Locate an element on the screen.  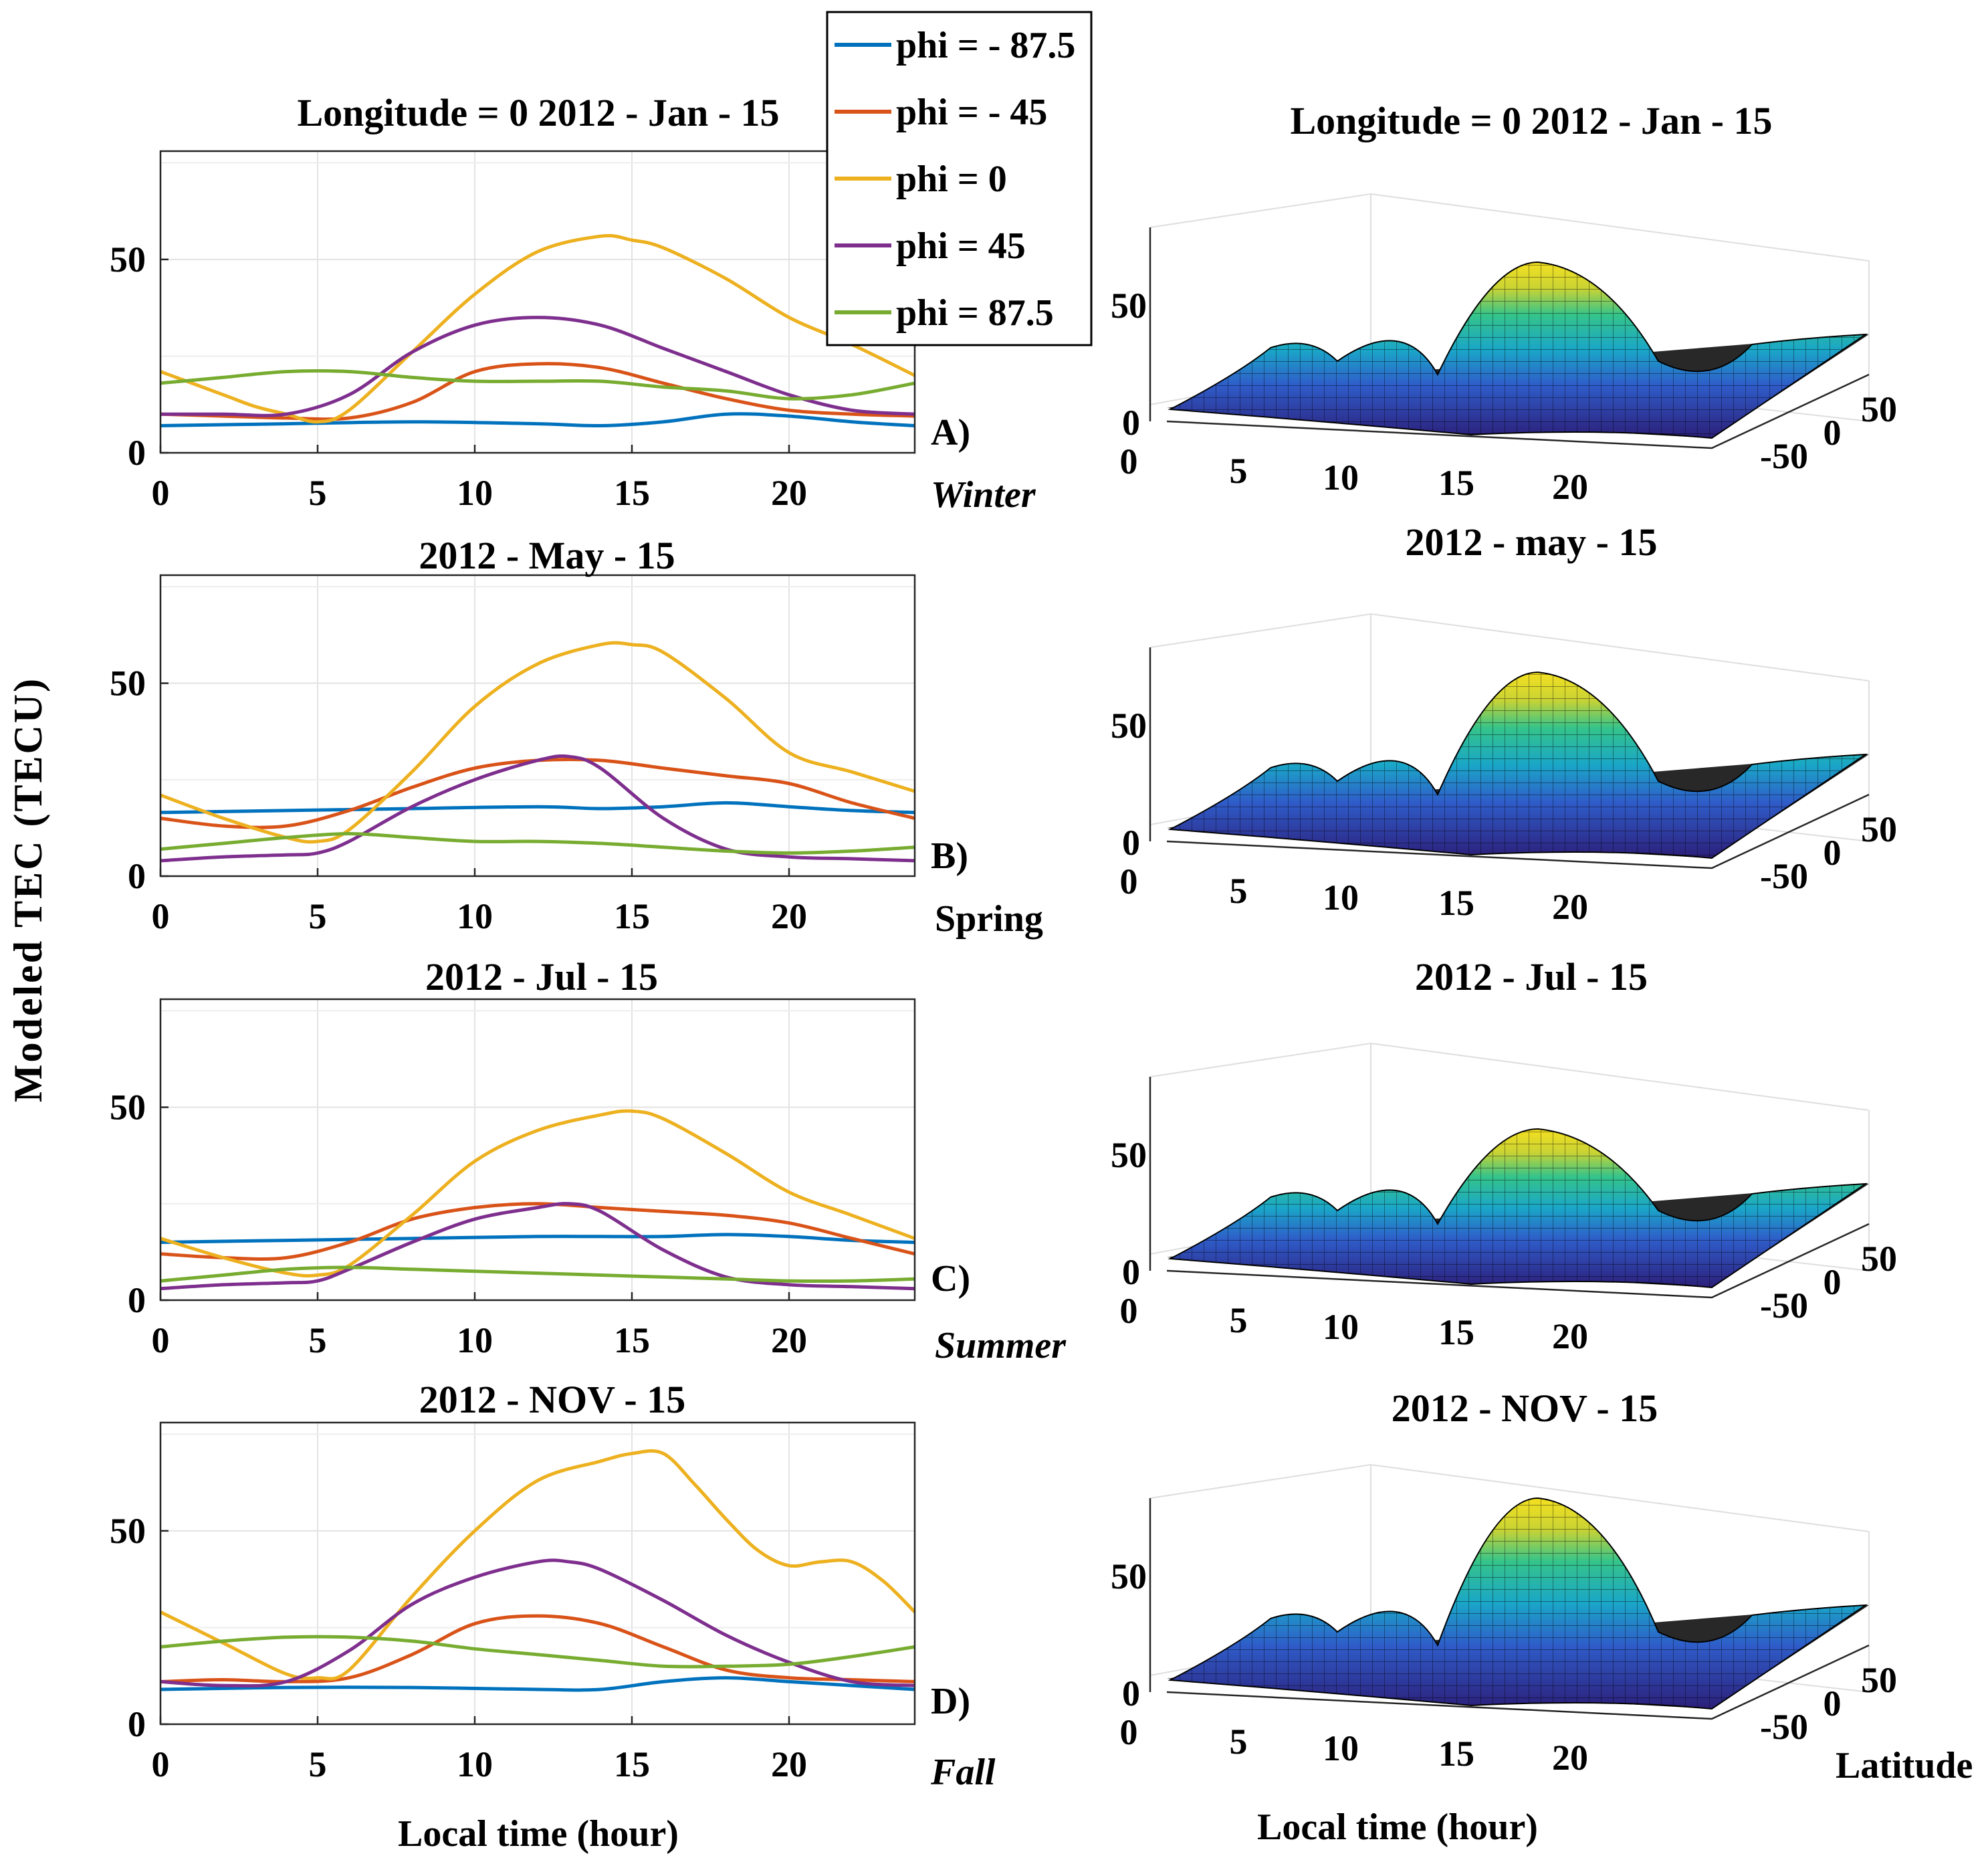
panel-title: Longitude = 0 2012 - Jan - 15 is located at coordinates (538, 112).